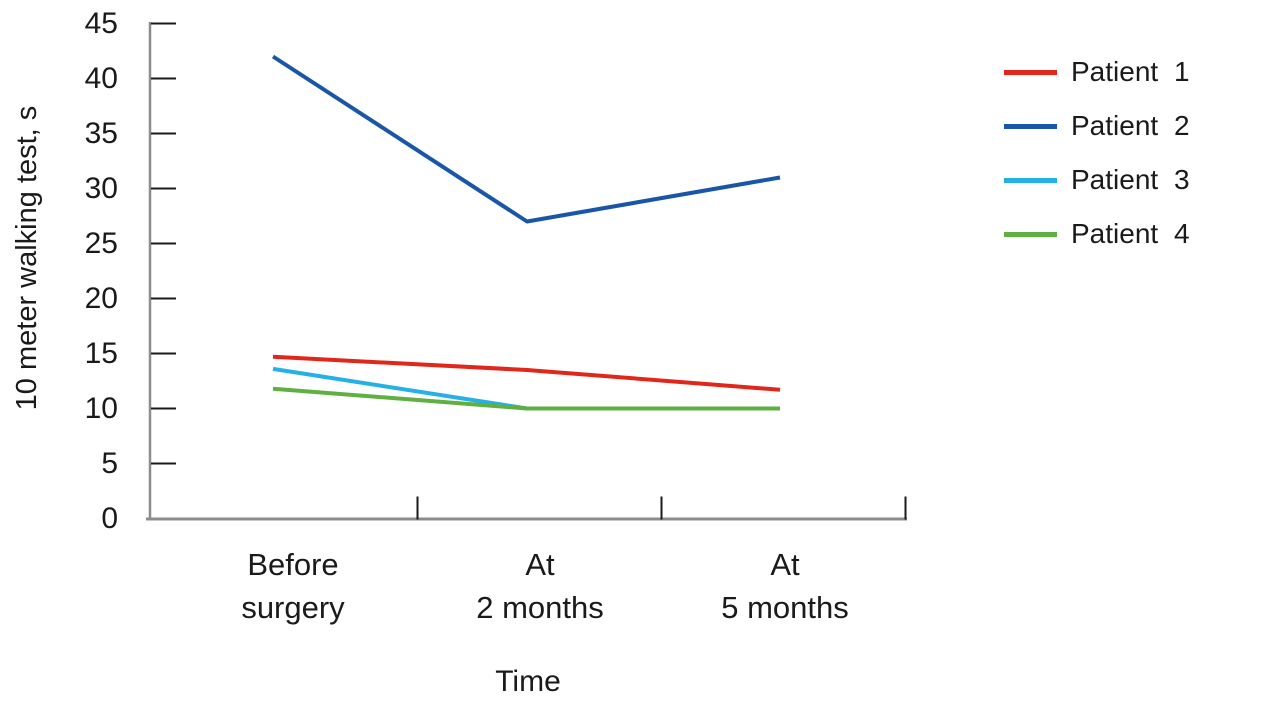  What do you see at coordinates (109, 463) in the screenshot?
I see `y-tick-label: 5` at bounding box center [109, 463].